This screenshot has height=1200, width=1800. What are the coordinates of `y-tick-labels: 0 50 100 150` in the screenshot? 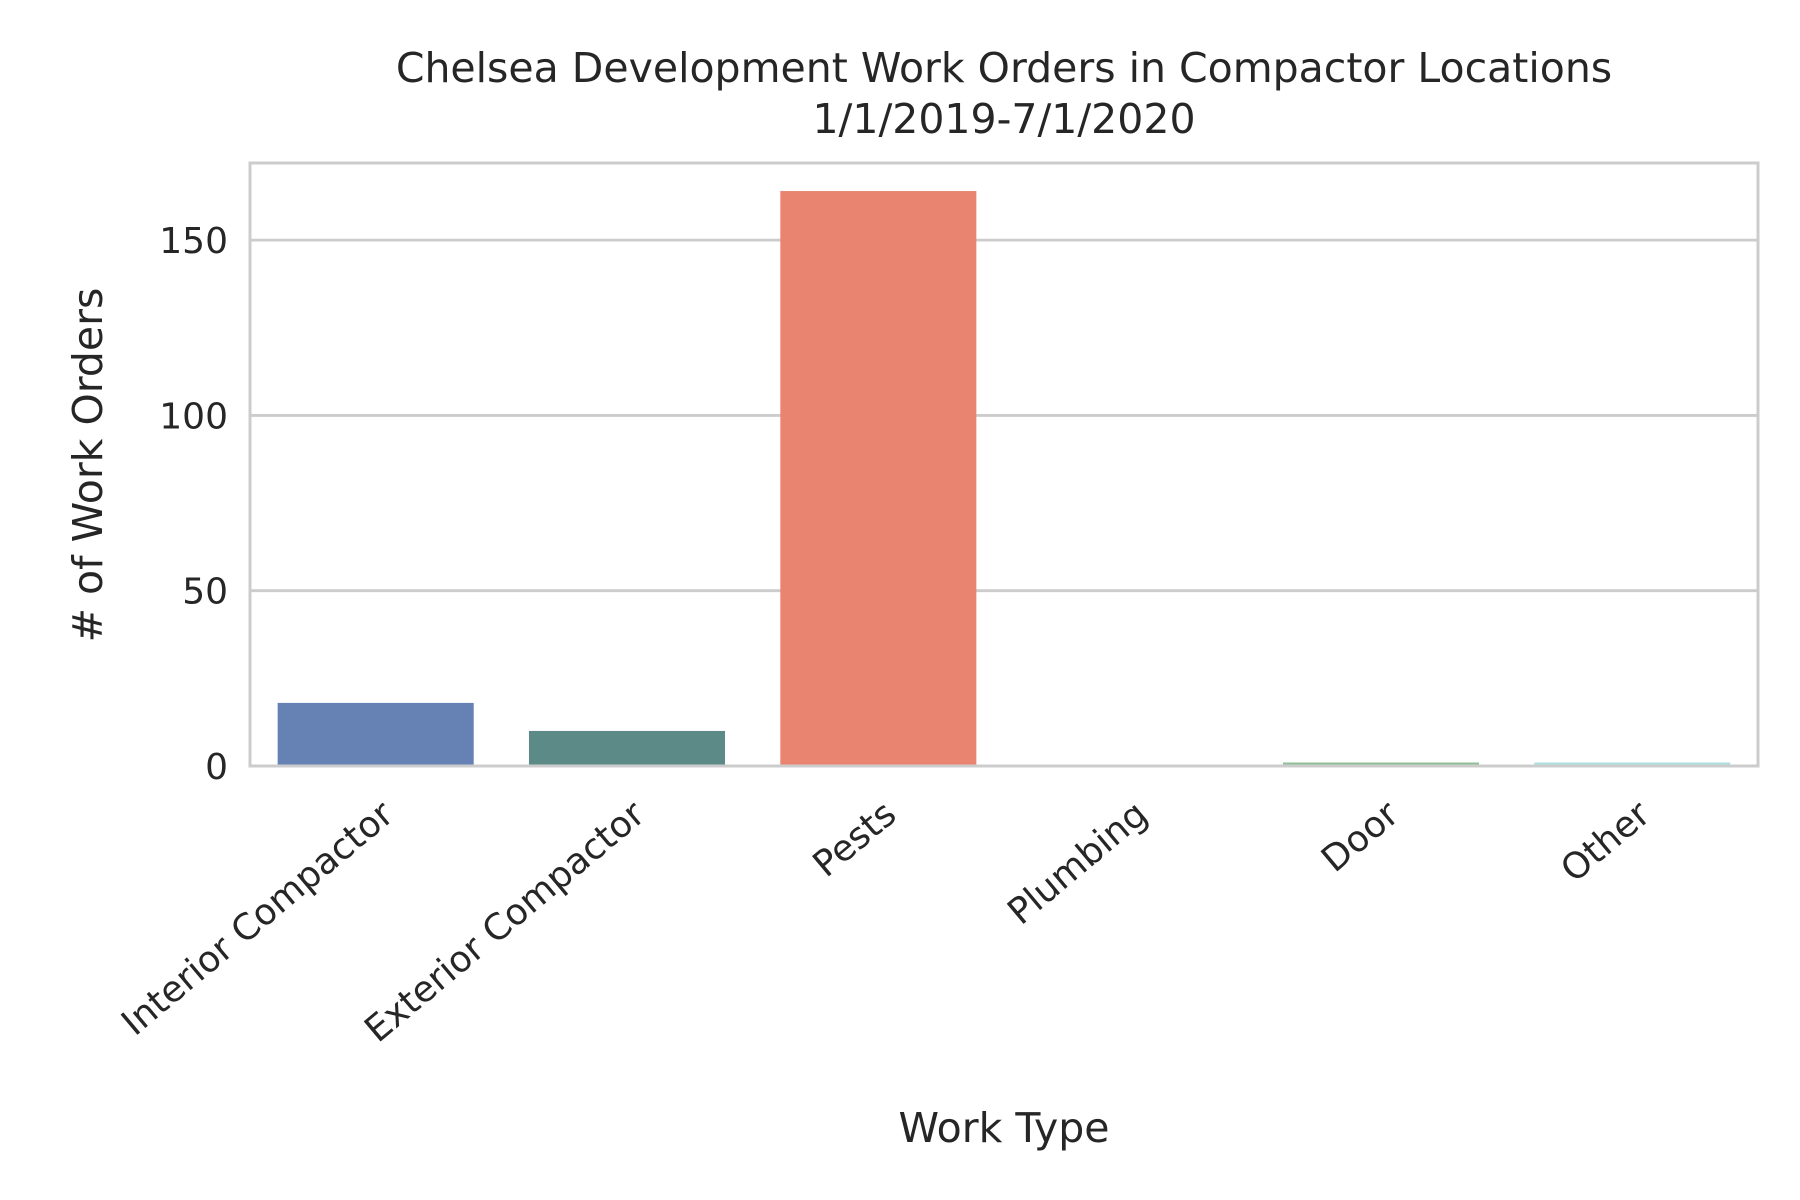 It's located at (193, 504).